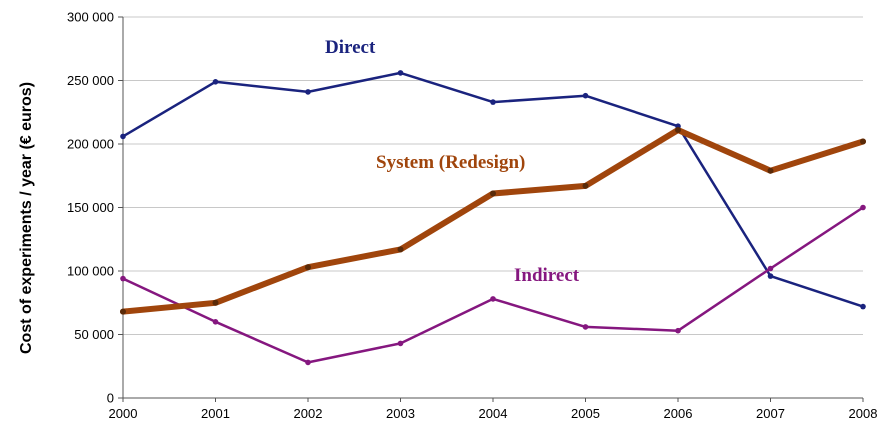  What do you see at coordinates (90, 17) in the screenshot?
I see `y-tick-label: 300 000` at bounding box center [90, 17].